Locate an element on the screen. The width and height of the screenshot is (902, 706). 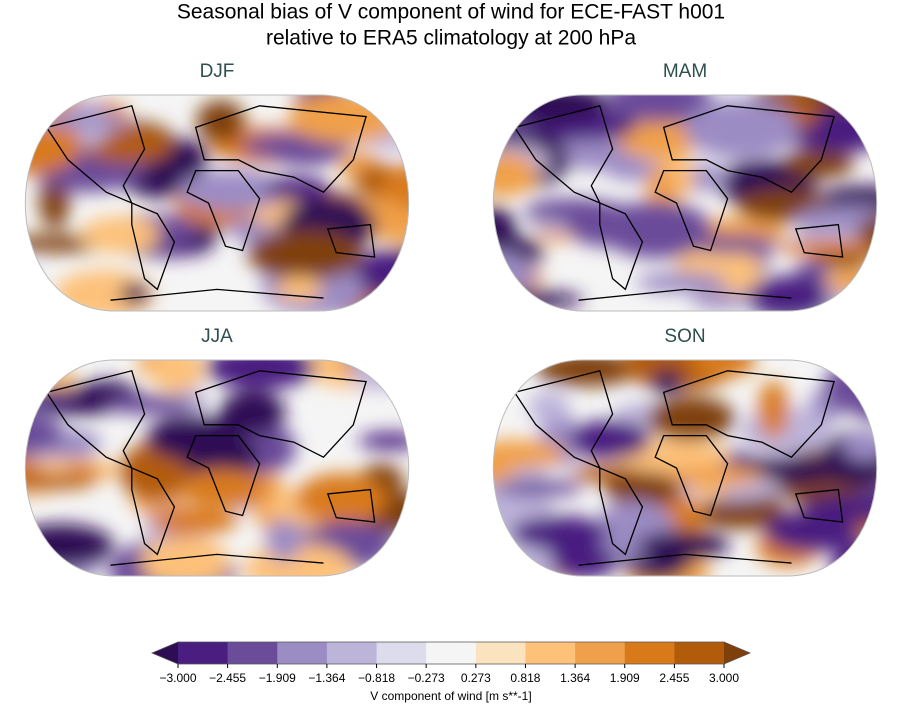
map-outline is located at coordinates (685, 468).